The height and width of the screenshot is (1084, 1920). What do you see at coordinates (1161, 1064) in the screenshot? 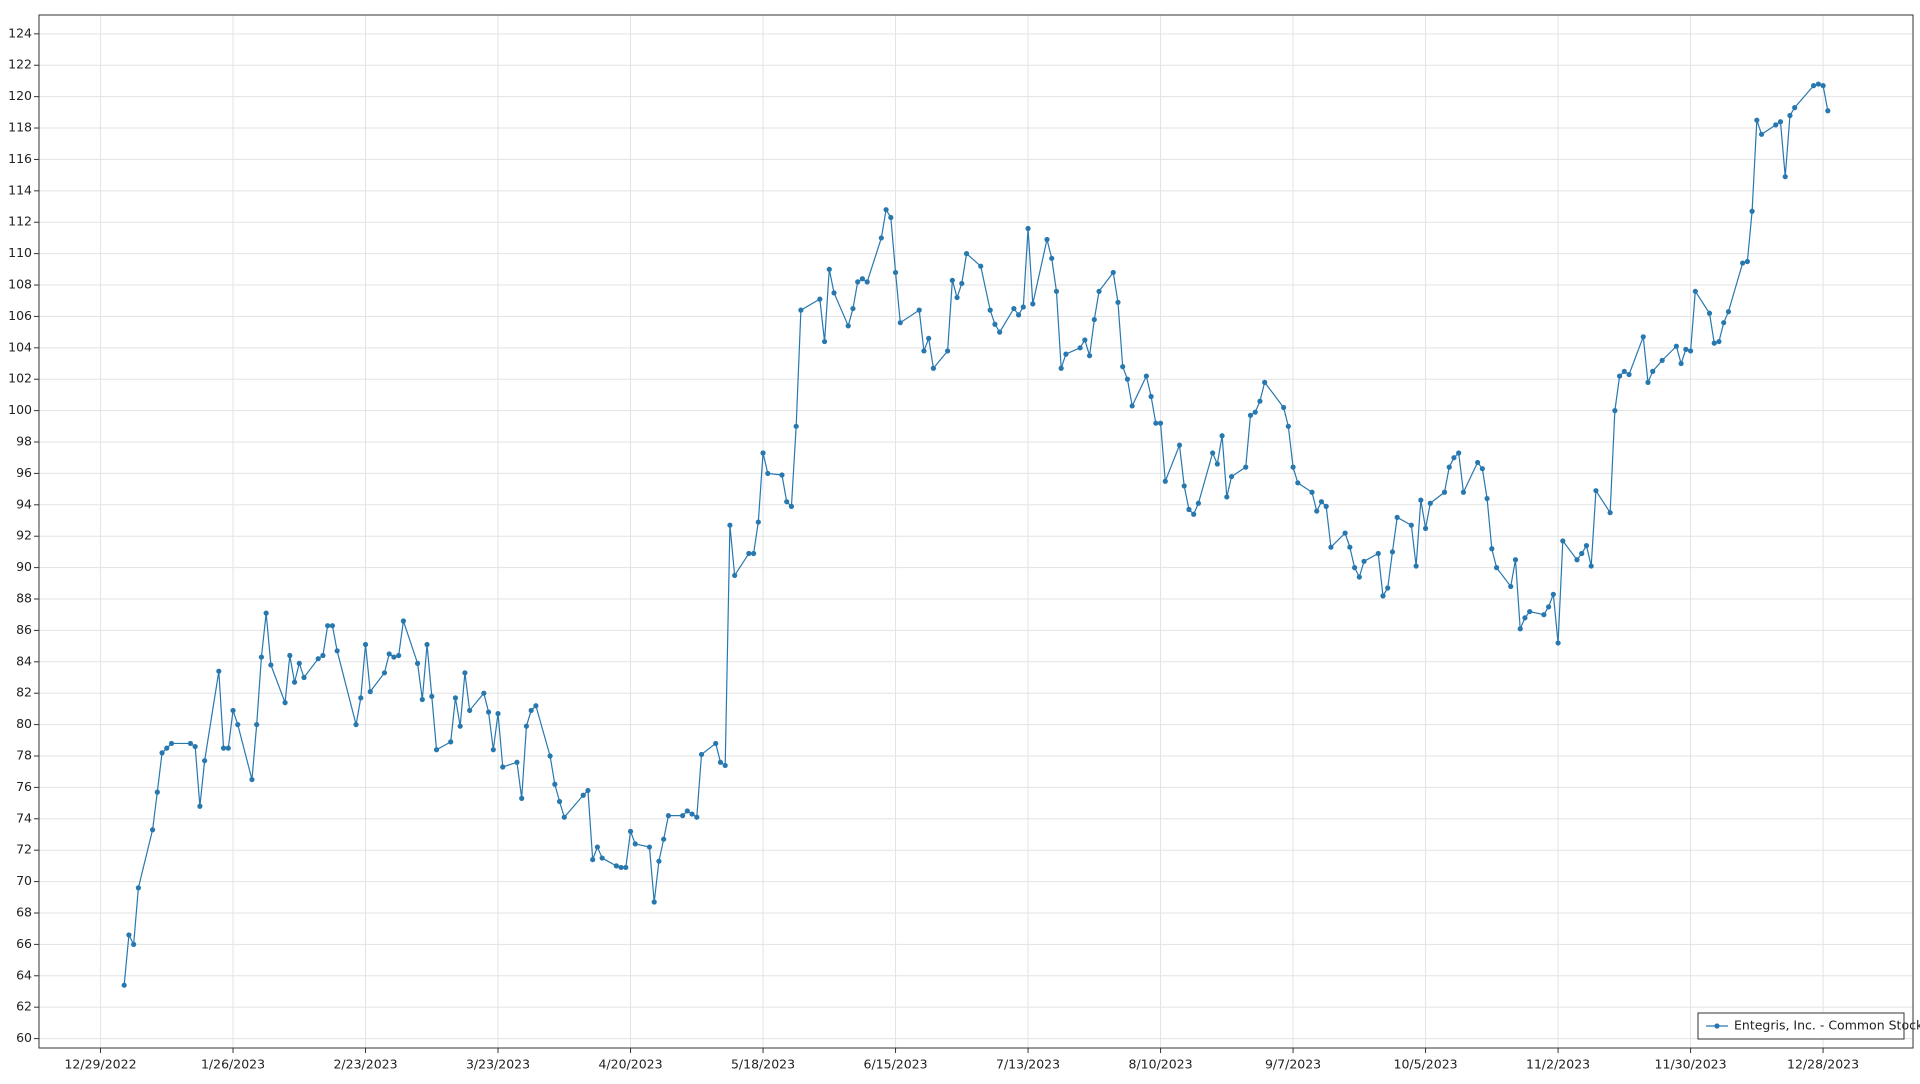
I see `x-tick-label: 8/10/2023` at bounding box center [1161, 1064].